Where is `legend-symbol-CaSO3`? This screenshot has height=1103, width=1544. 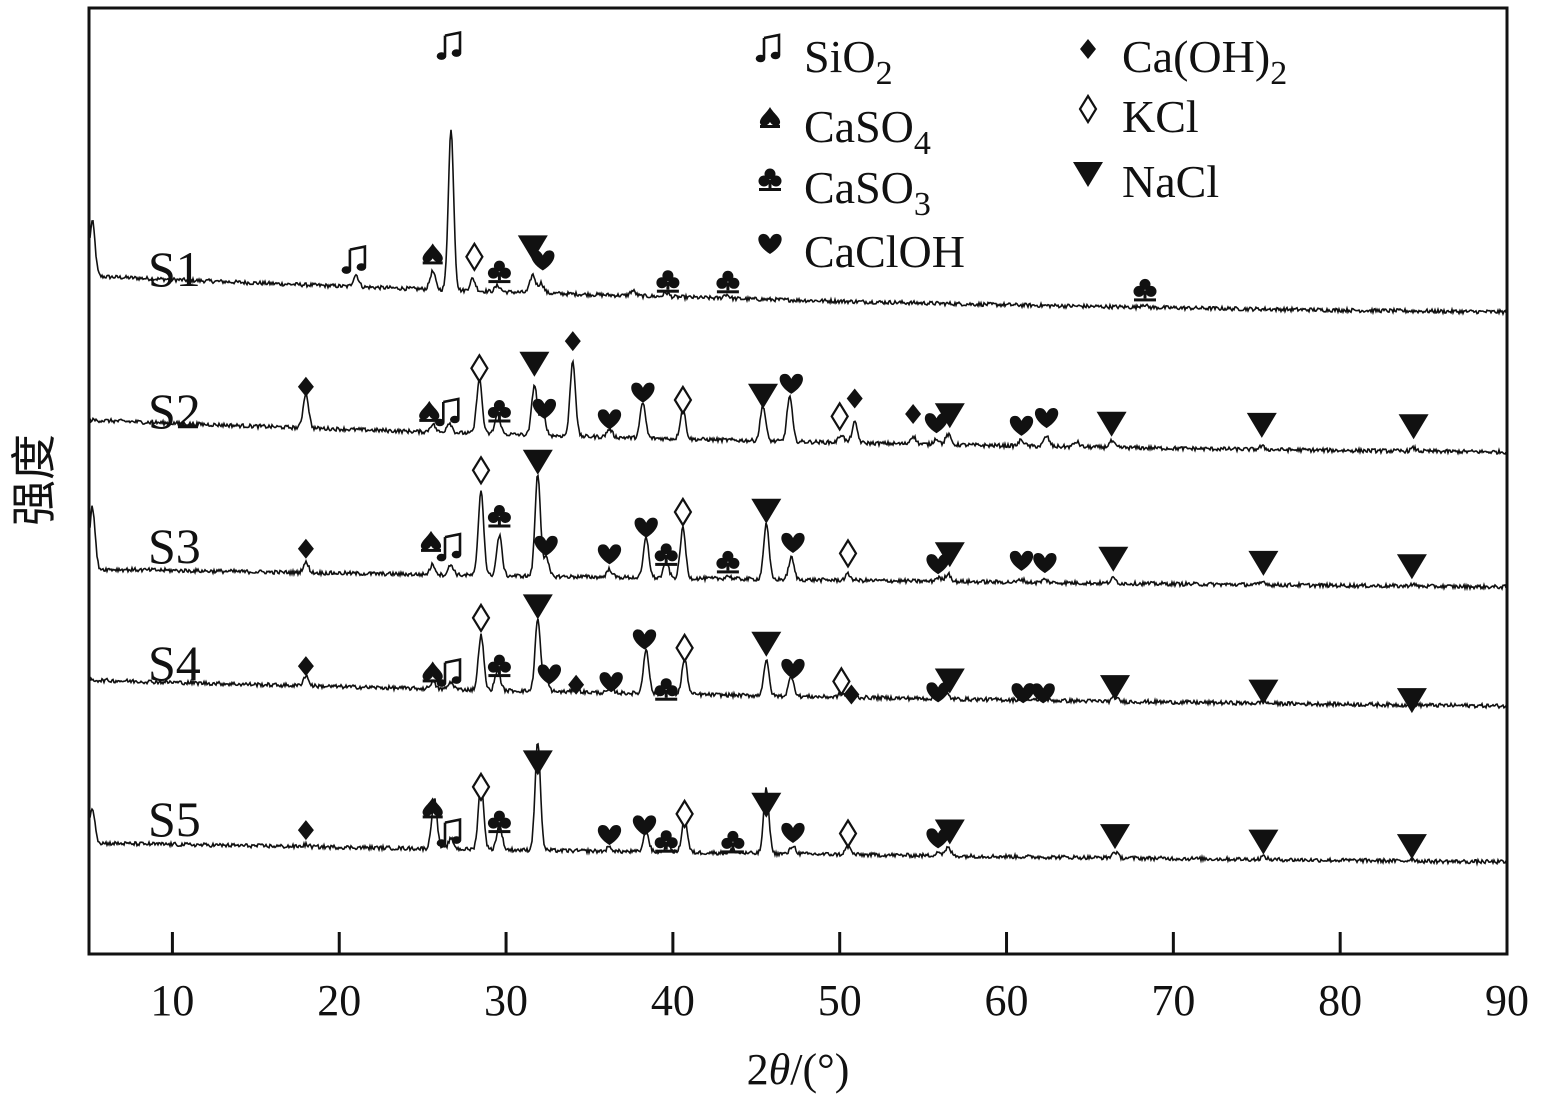 legend-symbol-CaSO3 is located at coordinates (770, 179).